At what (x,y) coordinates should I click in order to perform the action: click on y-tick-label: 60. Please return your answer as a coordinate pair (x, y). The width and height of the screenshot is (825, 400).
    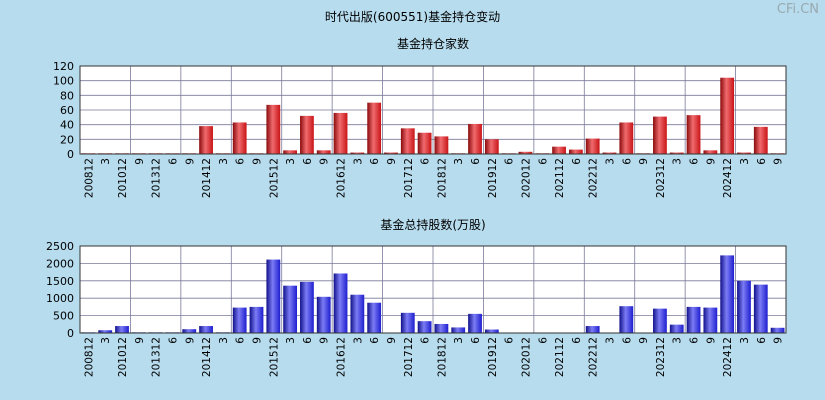
    Looking at the image, I should click on (67, 110).